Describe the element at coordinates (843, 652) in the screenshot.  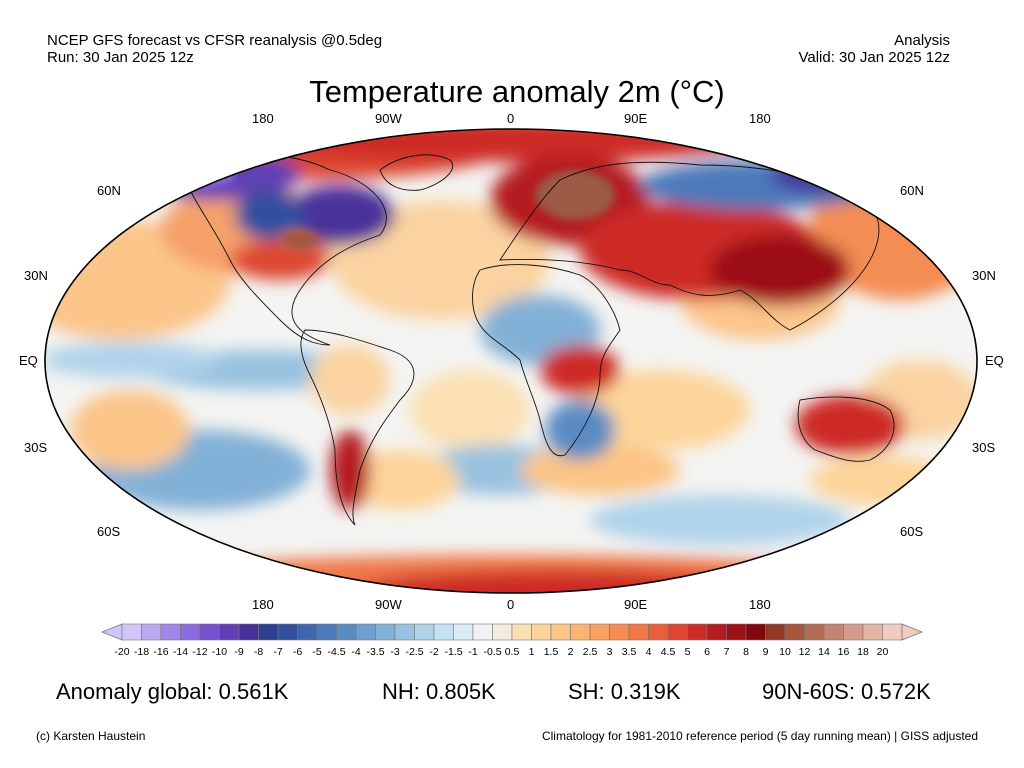
I see `colorbar-tick-label: 16` at that location.